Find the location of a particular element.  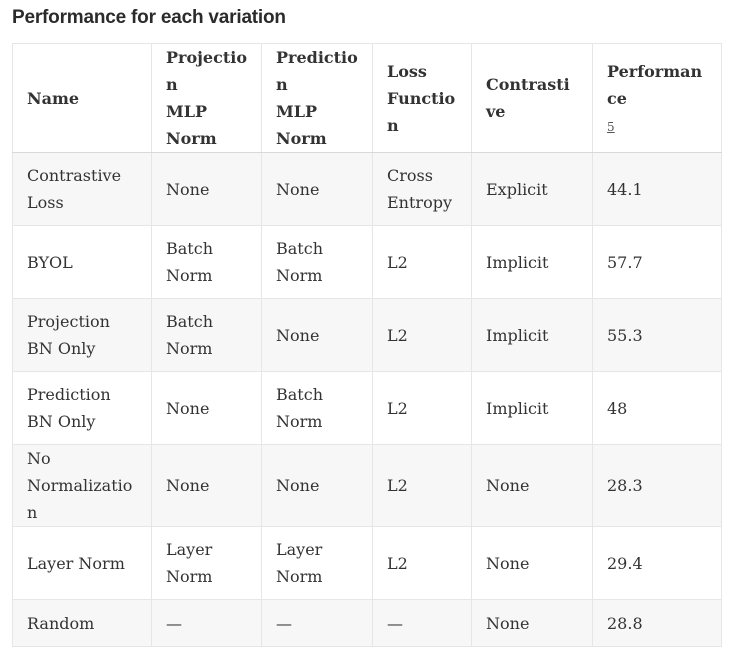

table-row: Random — — — None 28.8 is located at coordinates (367, 623).